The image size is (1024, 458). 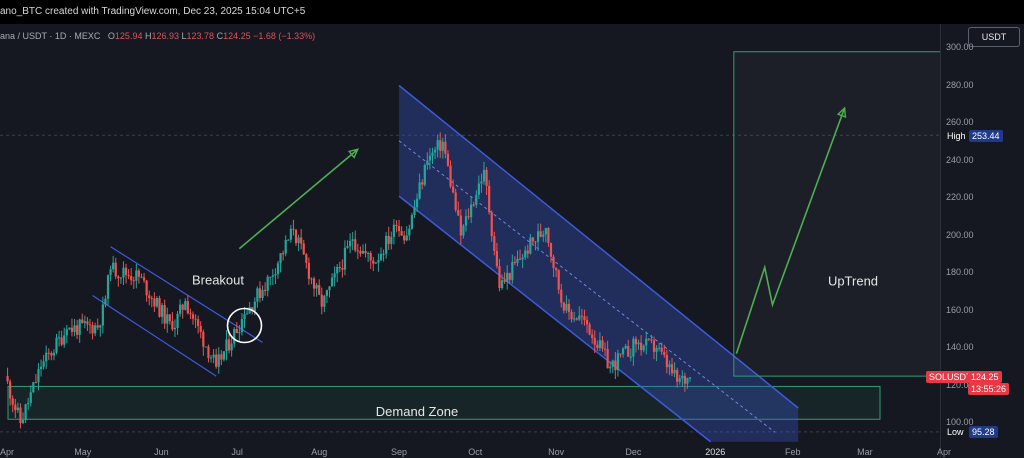 What do you see at coordinates (298, 199) in the screenshot?
I see `breakout-arrow` at bounding box center [298, 199].